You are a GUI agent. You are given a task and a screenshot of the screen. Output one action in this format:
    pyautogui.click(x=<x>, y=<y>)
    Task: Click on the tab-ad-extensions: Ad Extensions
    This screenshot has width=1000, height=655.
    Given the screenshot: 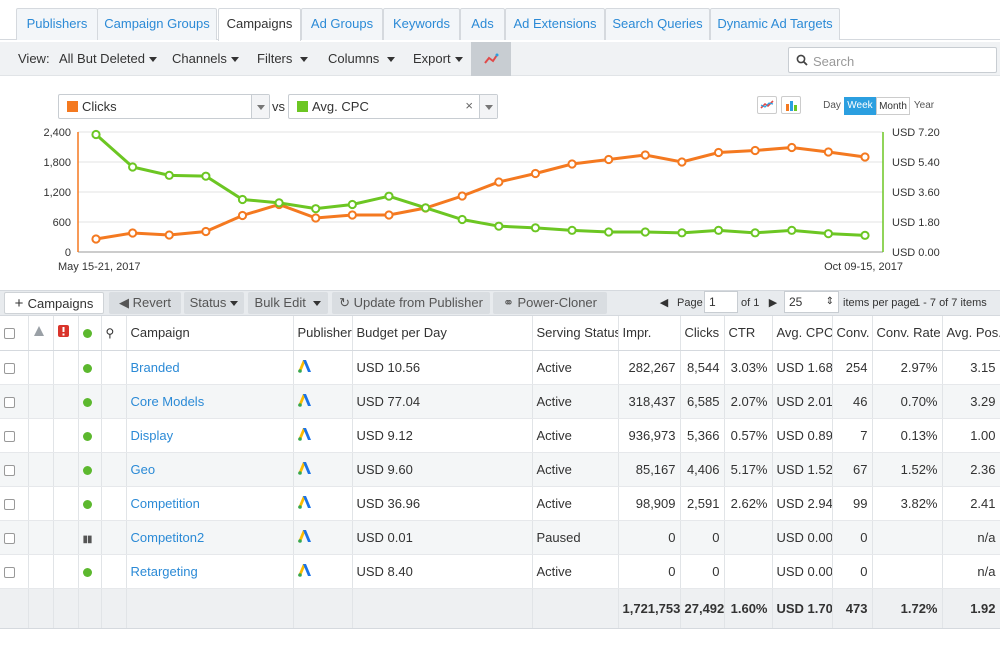 What is the action you would take?
    pyautogui.click(x=555, y=24)
    